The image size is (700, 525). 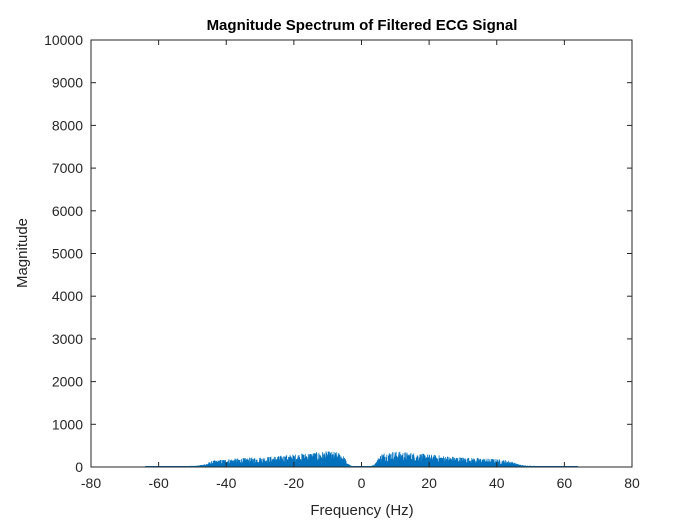 I want to click on y-tick-label: 5000, so click(x=67, y=254).